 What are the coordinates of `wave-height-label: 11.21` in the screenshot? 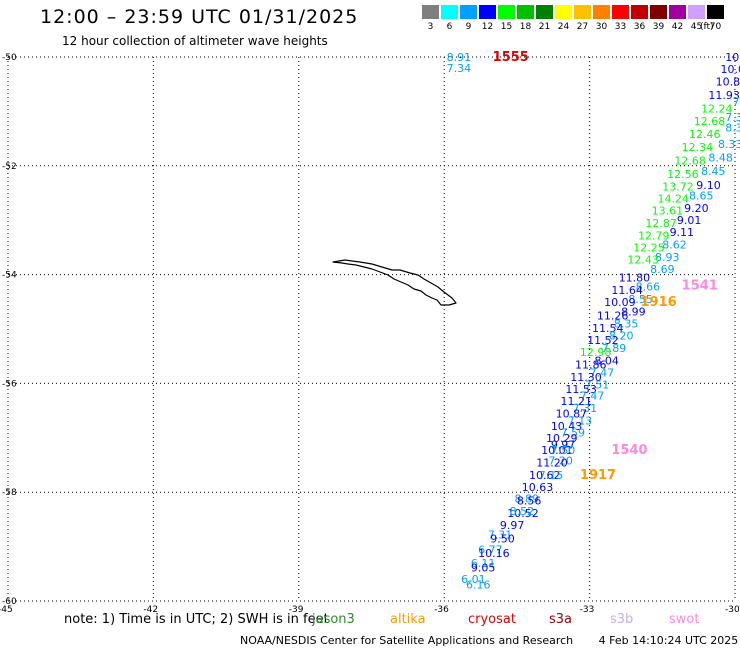 It's located at (577, 401).